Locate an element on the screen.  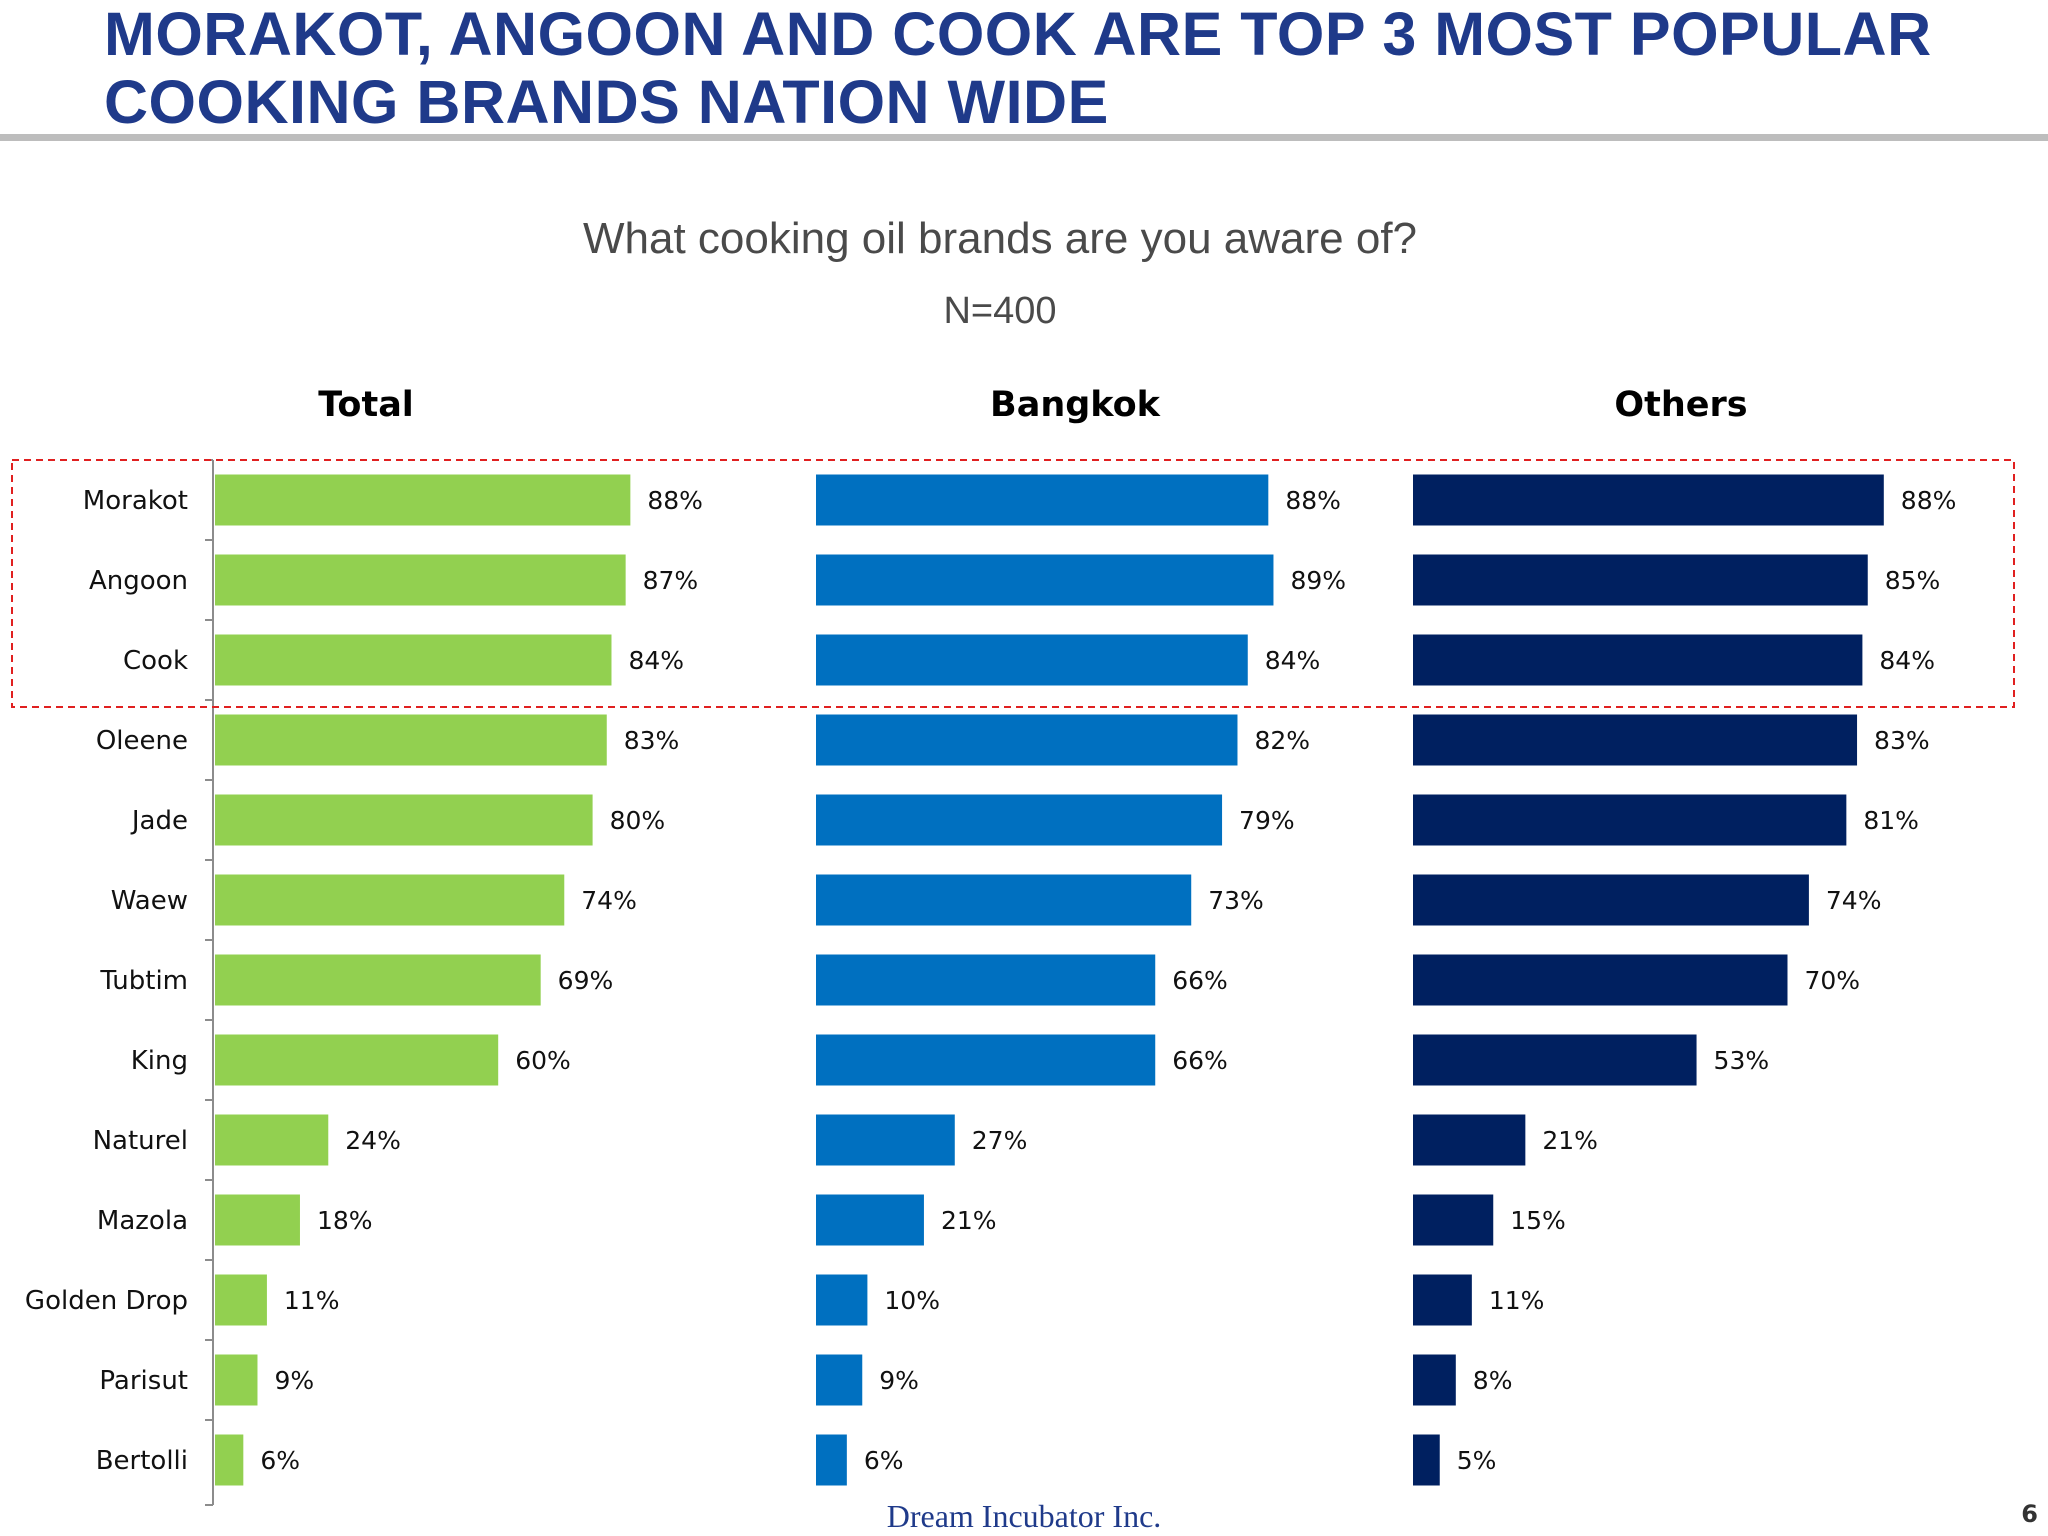
category-label: Parisut is located at coordinates (143, 1381).